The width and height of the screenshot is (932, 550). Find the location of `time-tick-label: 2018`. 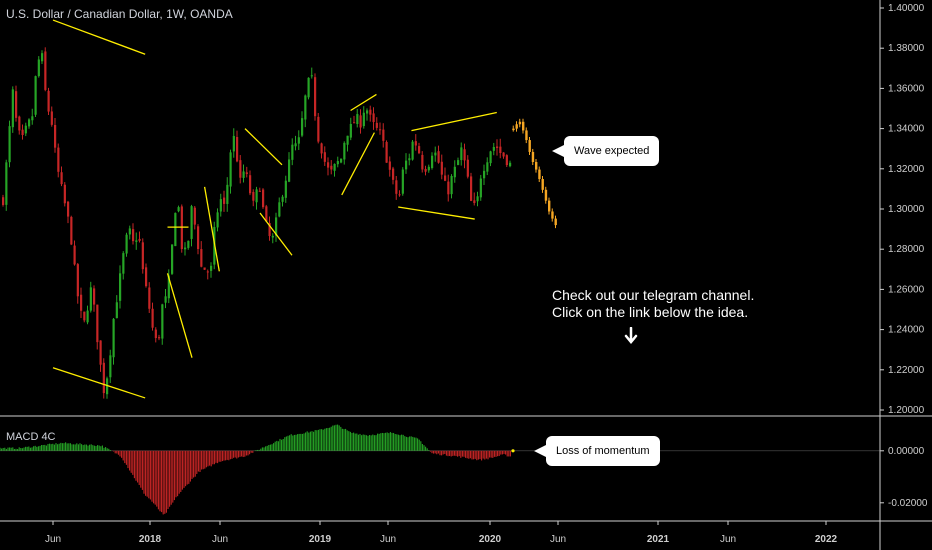

time-tick-label: 2018 is located at coordinates (150, 539).